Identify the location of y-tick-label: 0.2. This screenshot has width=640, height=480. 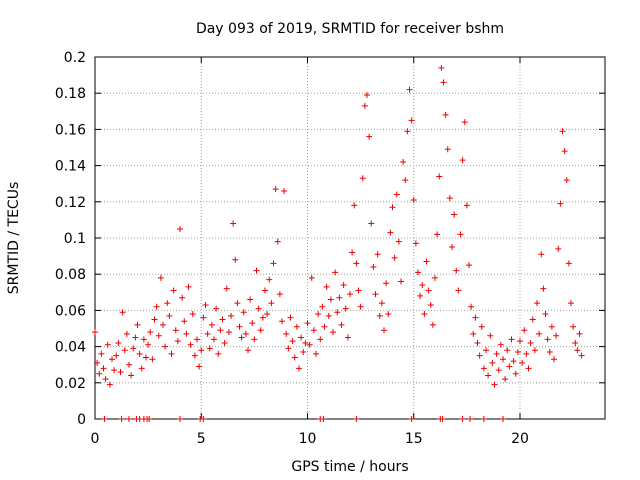
(75, 58).